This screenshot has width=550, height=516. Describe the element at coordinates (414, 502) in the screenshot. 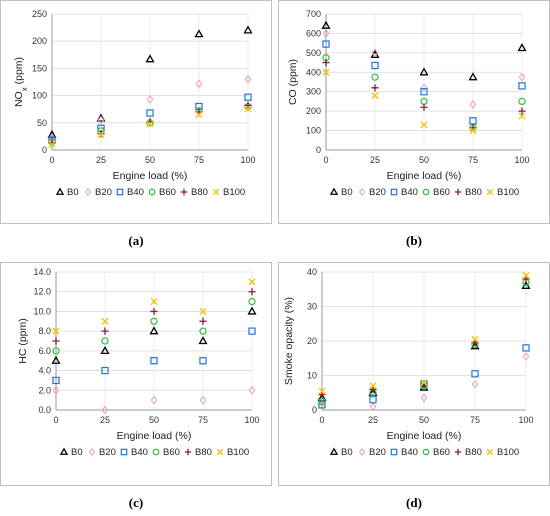

I see `panel-caption: (d)` at that location.